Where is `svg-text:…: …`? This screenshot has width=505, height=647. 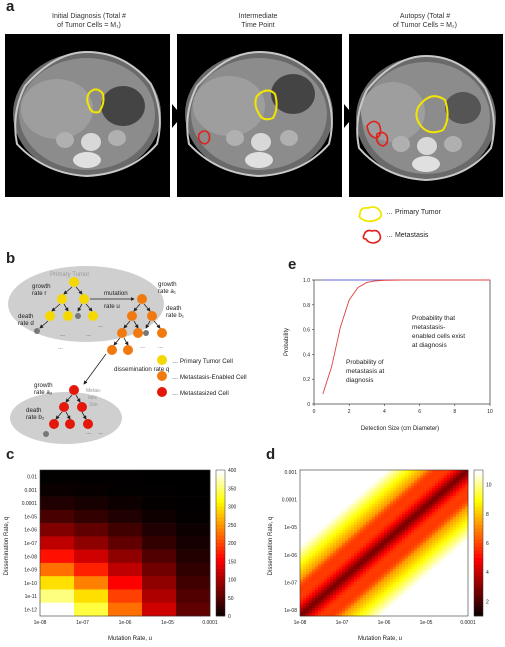
svg-text:…: … is located at coordinates (62, 335).